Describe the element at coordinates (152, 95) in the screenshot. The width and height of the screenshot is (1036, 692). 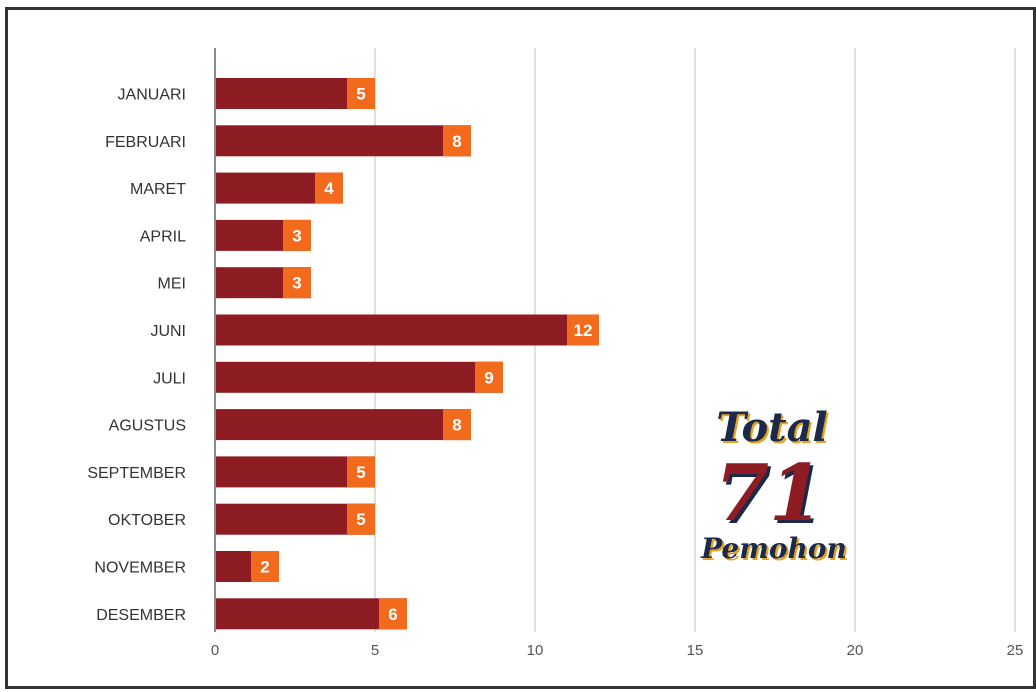
I see `category-label: JANUARI` at that location.